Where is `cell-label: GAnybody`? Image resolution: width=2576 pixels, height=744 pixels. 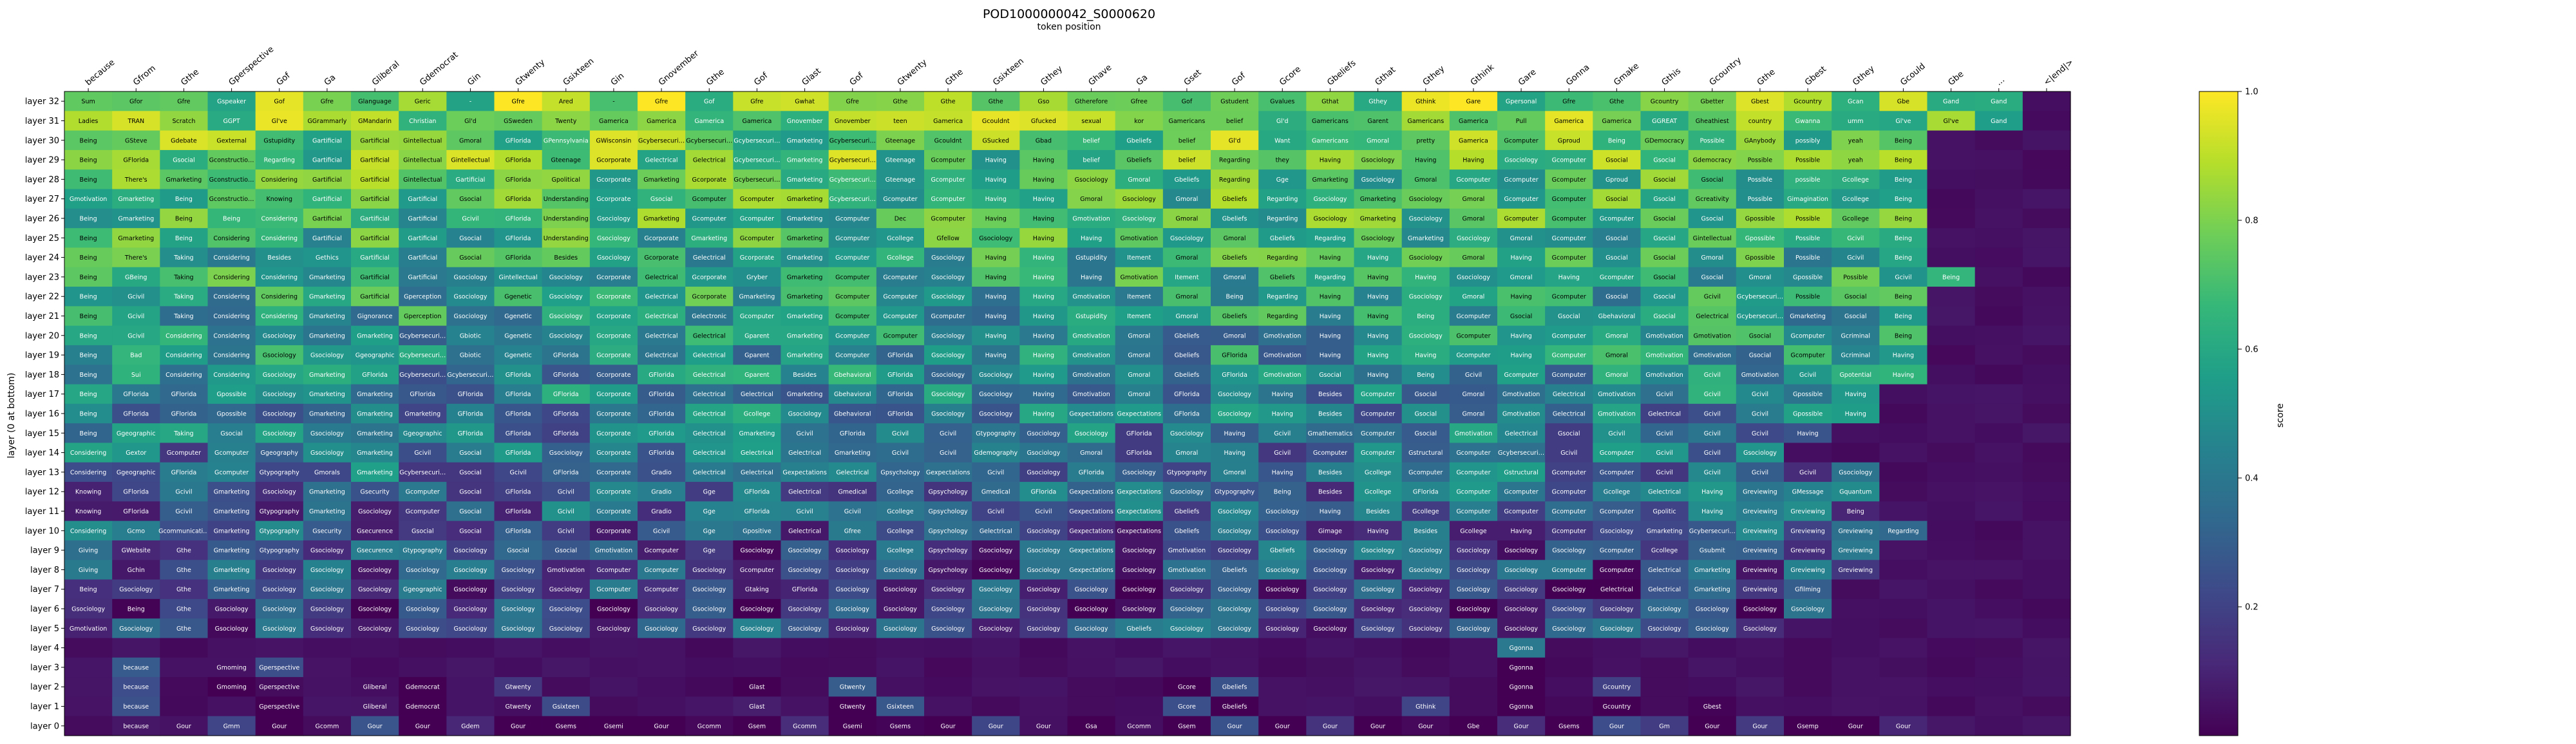
cell-label: GAnybody is located at coordinates (1760, 140).